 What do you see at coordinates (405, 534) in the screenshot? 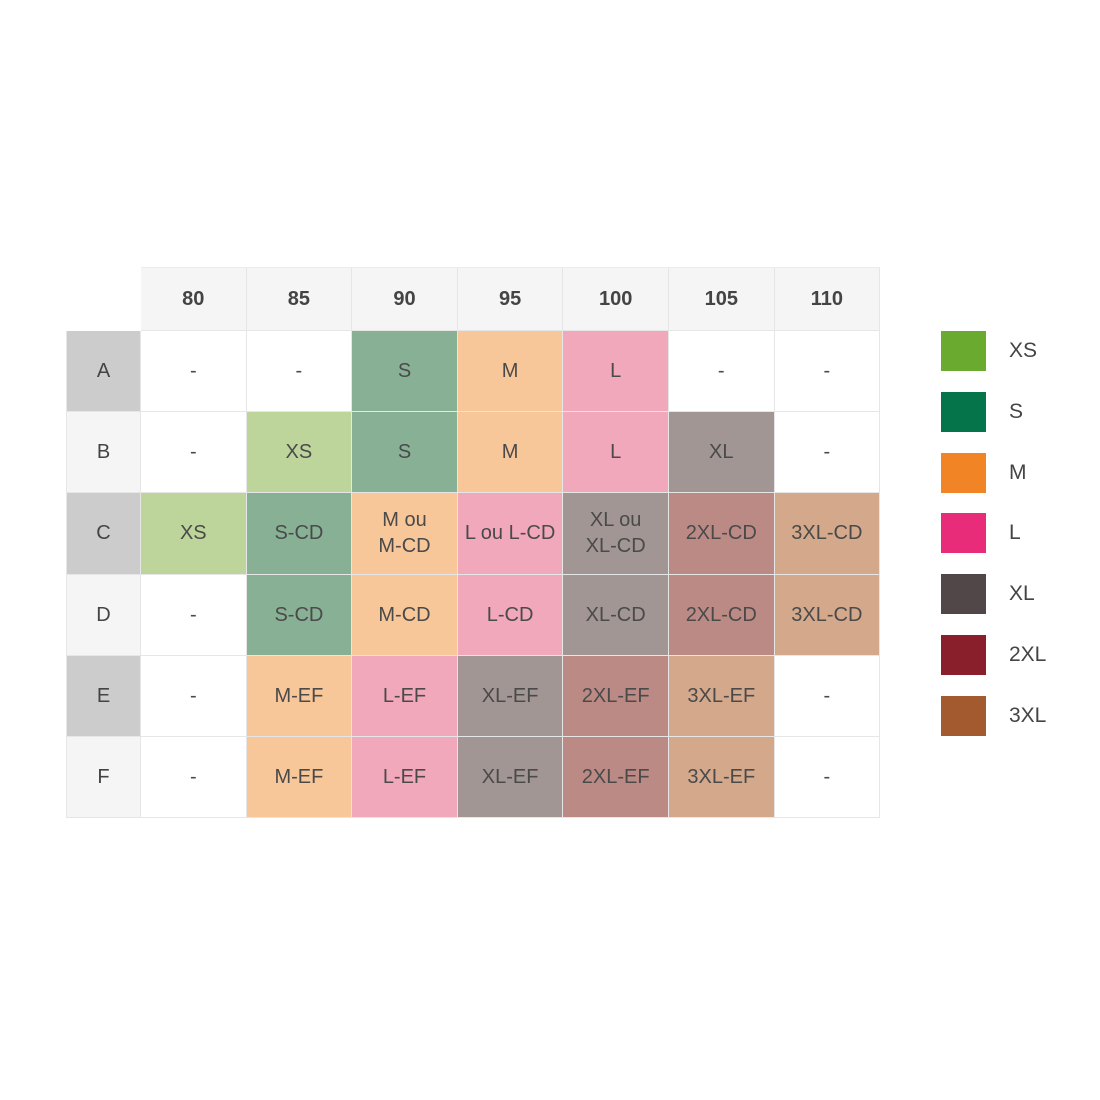
I see `size-cell: M ou M-CD` at bounding box center [405, 534].